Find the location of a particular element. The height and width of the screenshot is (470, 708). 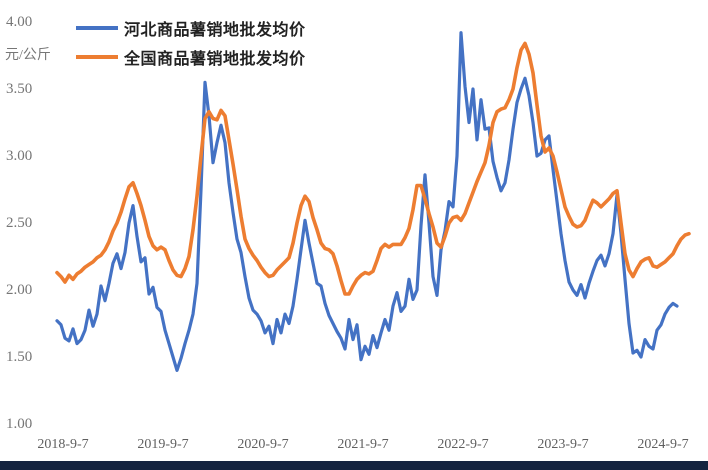

x-tick-label: 2021-9-7 is located at coordinates (363, 444).